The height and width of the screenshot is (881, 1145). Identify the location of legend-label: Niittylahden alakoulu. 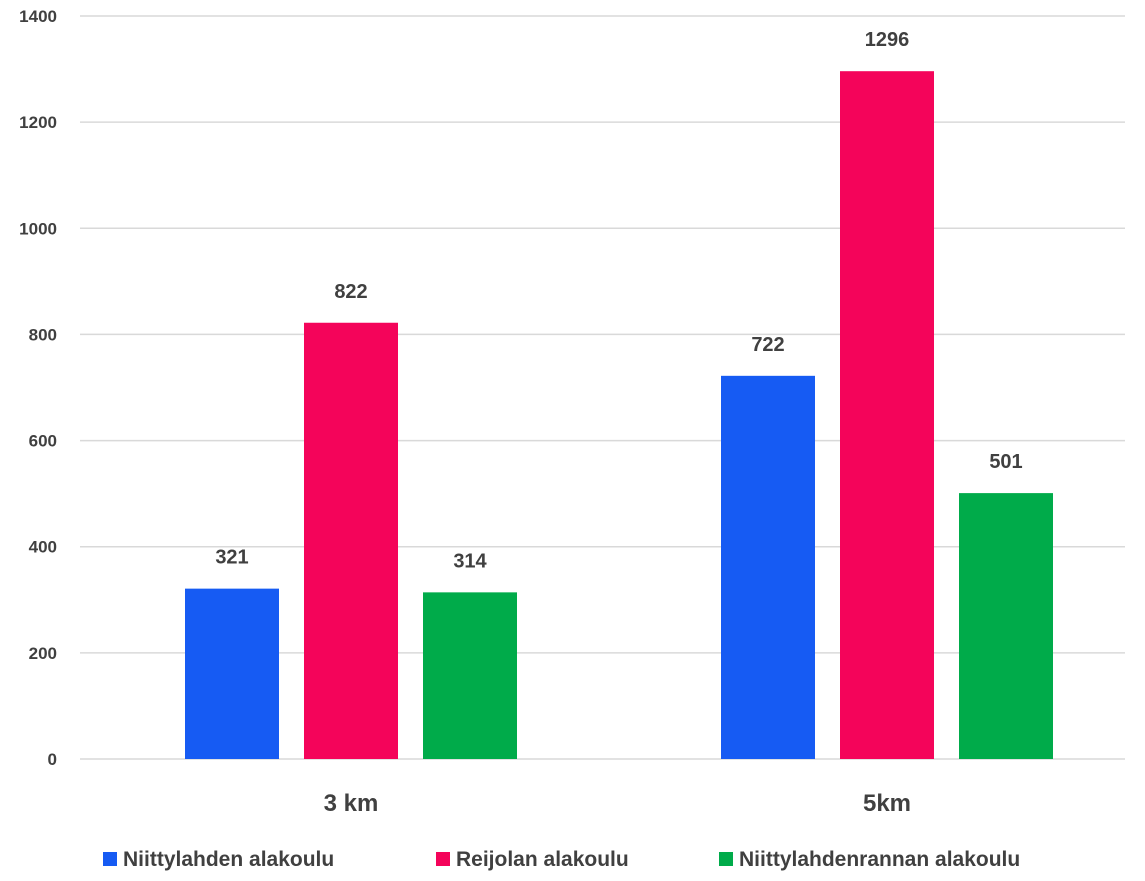
(228, 859).